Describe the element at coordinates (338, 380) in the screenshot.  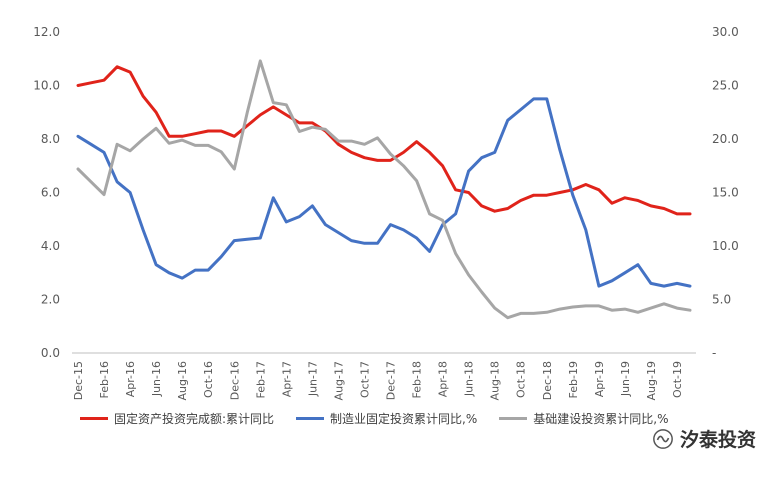
I see `x-tick-label: Aug-17` at that location.